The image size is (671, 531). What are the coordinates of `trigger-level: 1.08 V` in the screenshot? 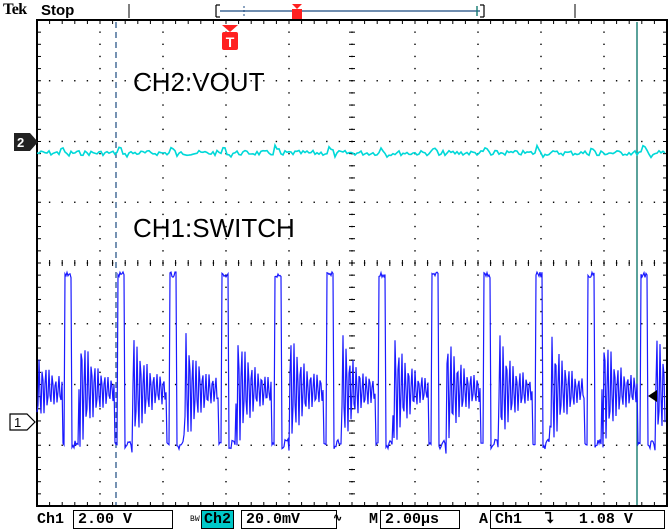 It's located at (605, 519).